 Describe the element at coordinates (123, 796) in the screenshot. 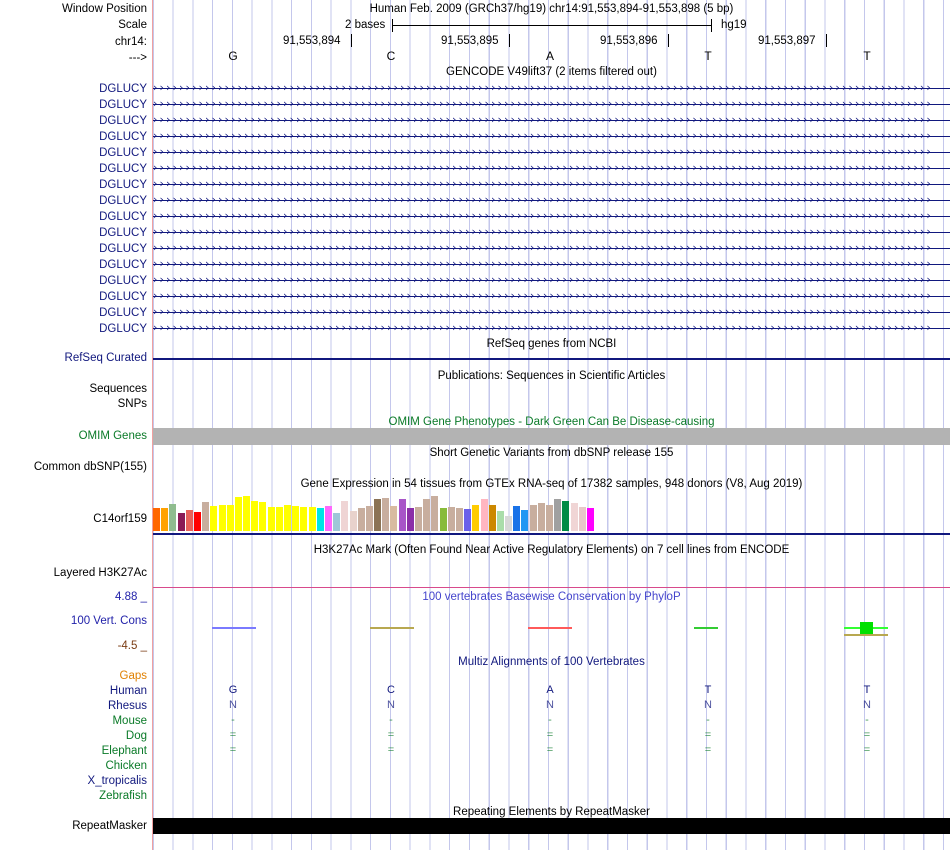

I see `multiz-species-label: Zebrafish` at that location.